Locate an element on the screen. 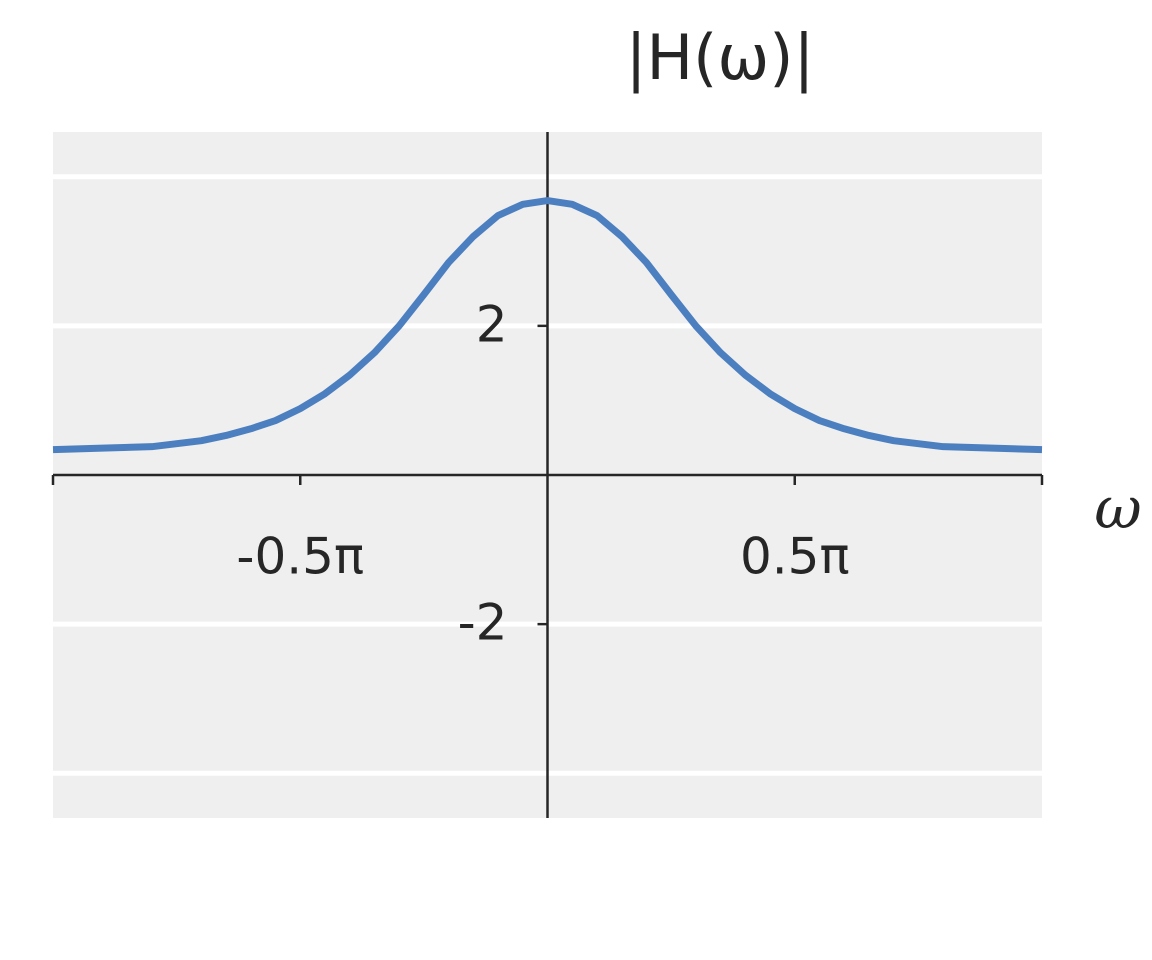 This screenshot has width=1152, height=960. y-tick-label: 2 is located at coordinates (492, 324).